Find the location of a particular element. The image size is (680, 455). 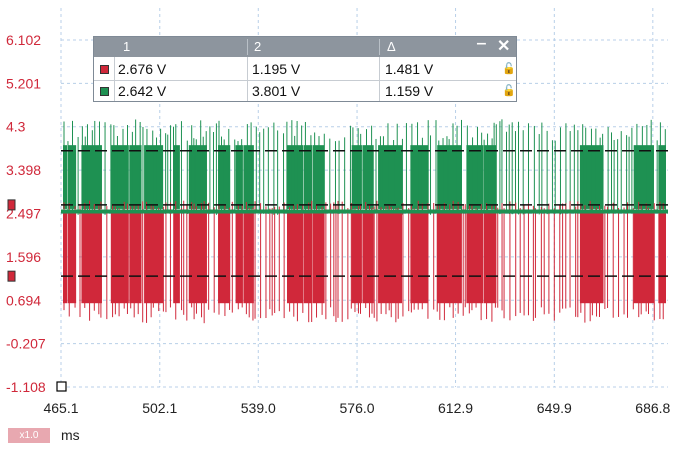

x-unit-label: ms is located at coordinates (70, 435).